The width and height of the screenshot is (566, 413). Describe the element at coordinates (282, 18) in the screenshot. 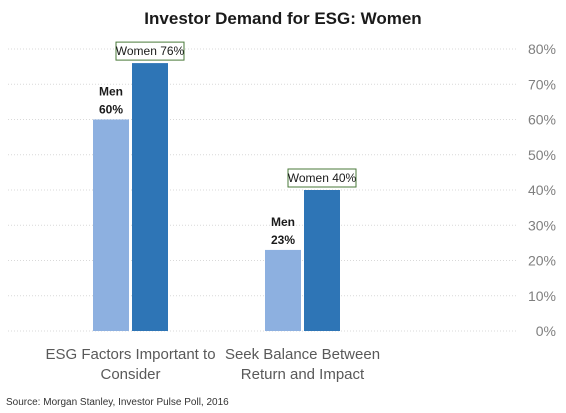

I see `chart-title: Investor Demand for ESG: Women` at that location.